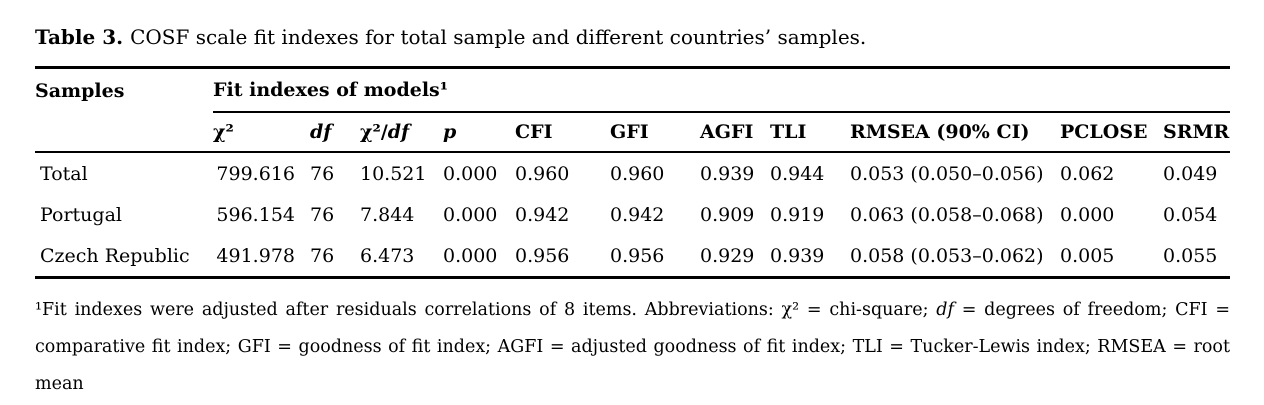  What do you see at coordinates (398, 132) in the screenshot?
I see `chi2df-df: df` at bounding box center [398, 132].